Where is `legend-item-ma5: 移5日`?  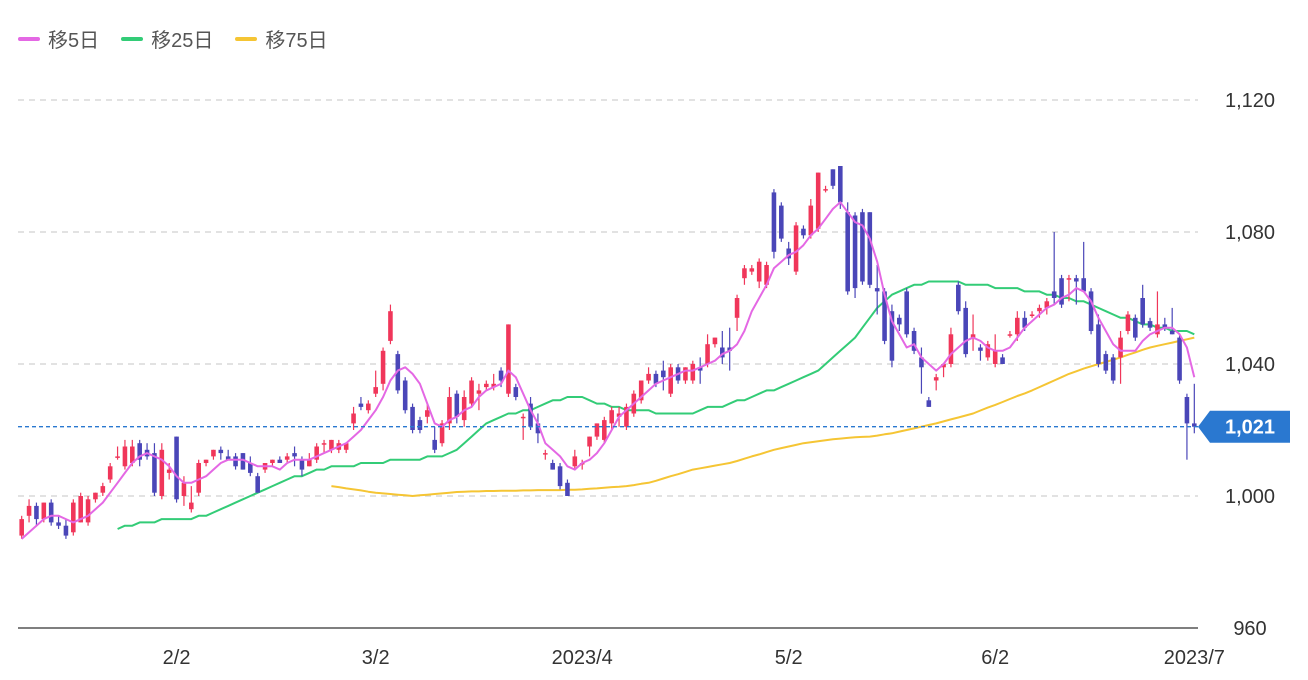
legend-item-ma5: 移5日 is located at coordinates (58, 38).